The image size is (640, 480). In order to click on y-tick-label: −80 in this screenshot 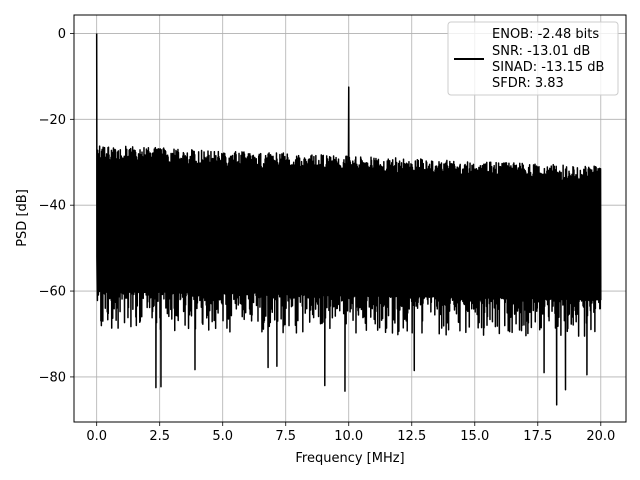, I will do `click(52, 377)`.